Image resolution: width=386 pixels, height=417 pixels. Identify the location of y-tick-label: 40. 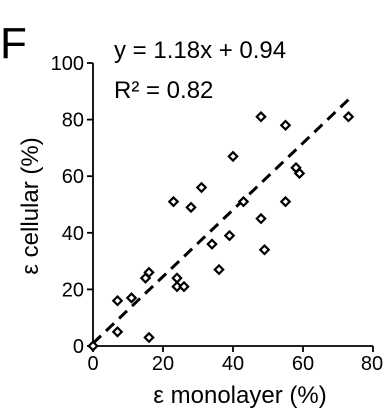
(73, 234).